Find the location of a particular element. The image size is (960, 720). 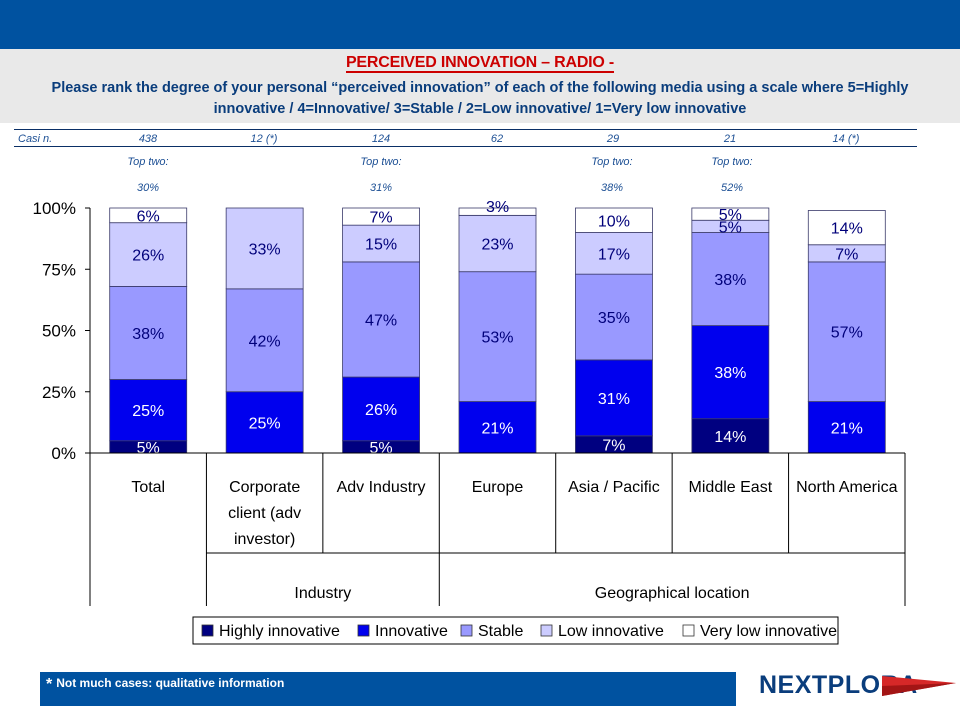

category-label: Europe is located at coordinates (498, 487).